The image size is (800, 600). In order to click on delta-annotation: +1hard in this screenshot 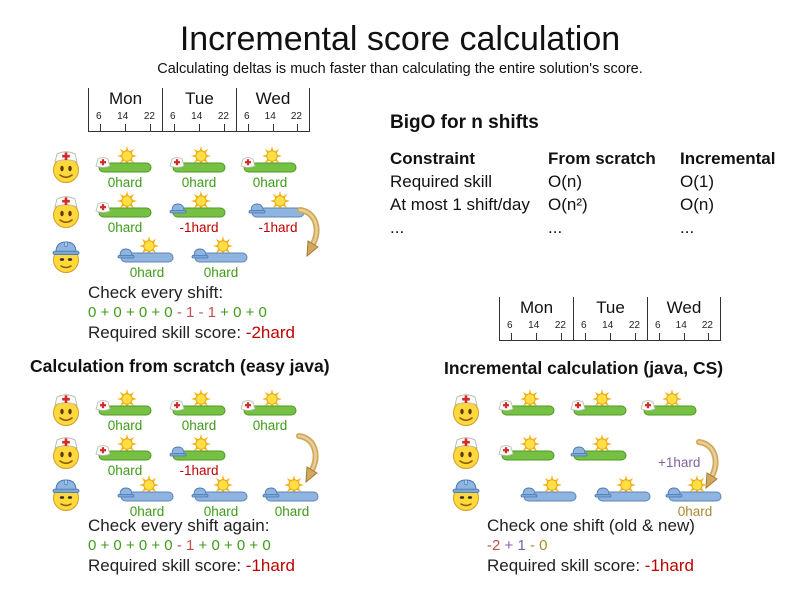, I will do `click(679, 462)`.